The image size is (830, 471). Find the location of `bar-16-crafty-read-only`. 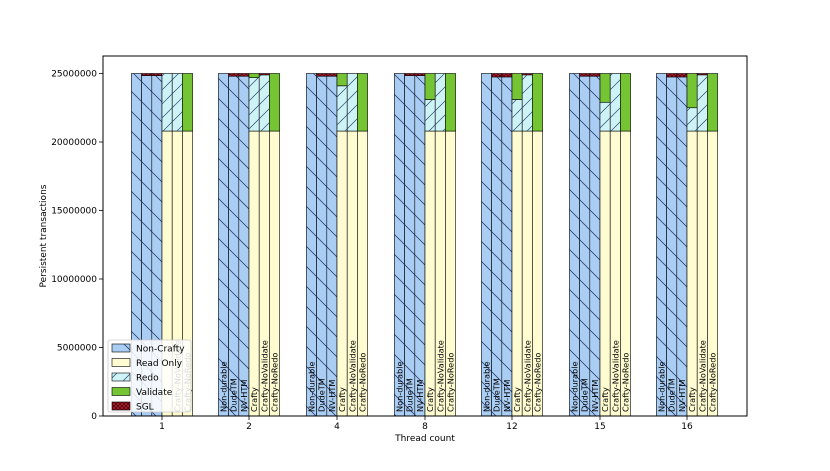

bar-16-crafty-read-only is located at coordinates (692, 273).